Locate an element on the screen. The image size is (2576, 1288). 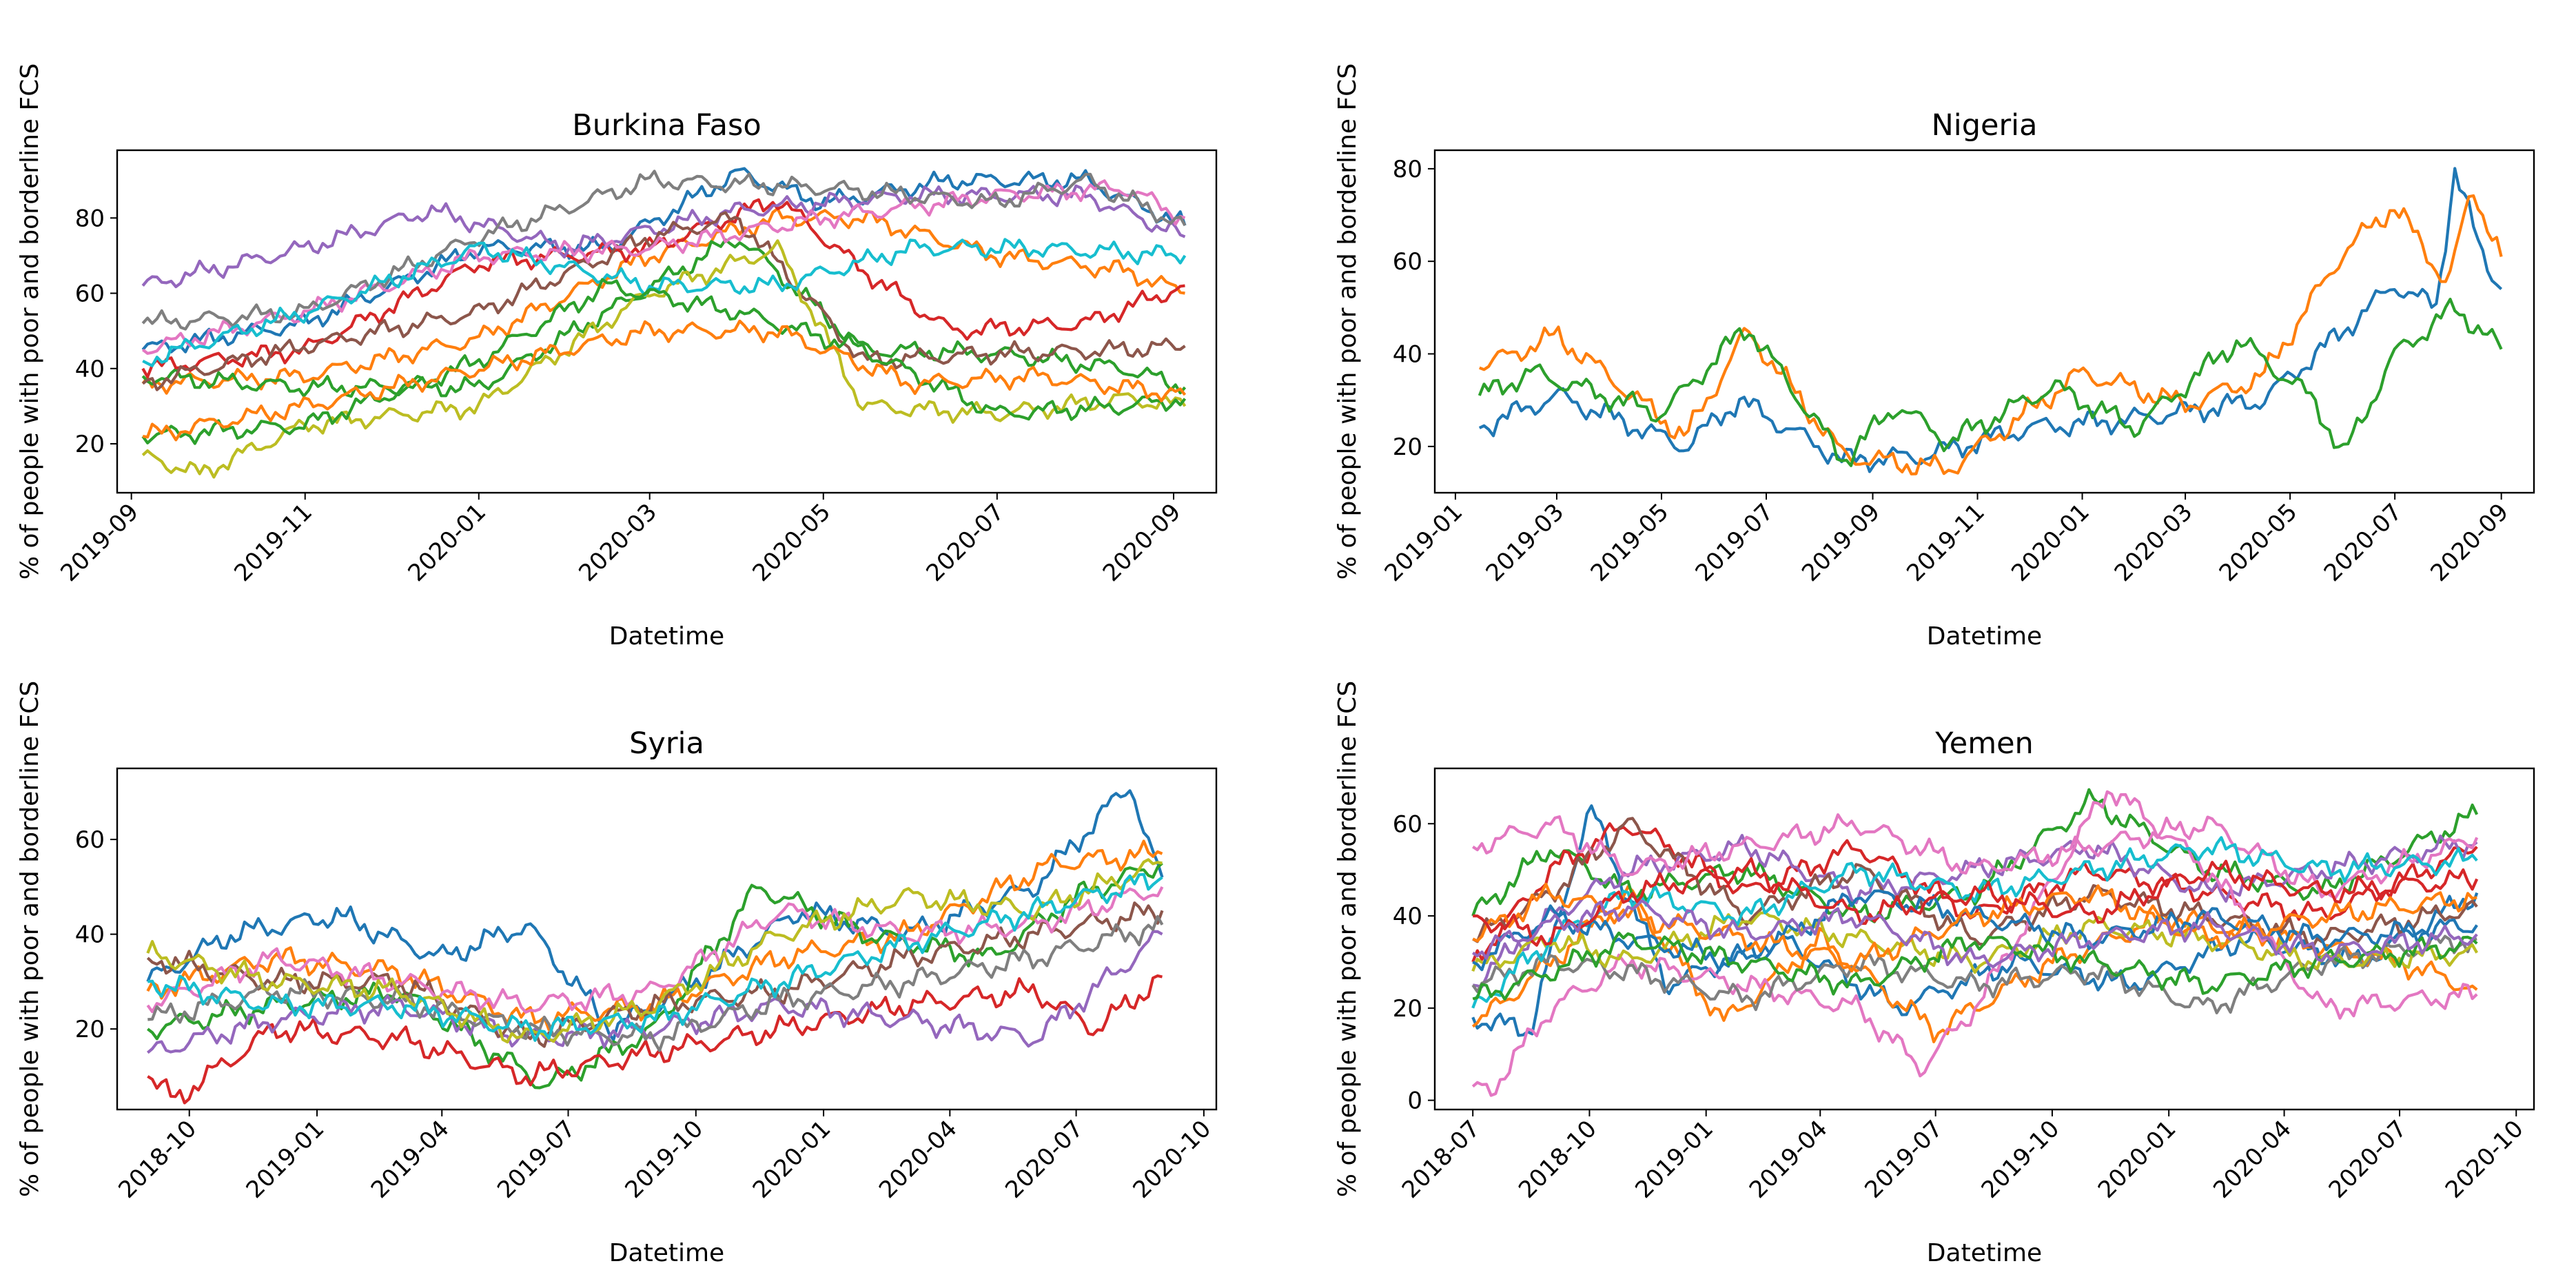
x-tick-label: 2019-05 is located at coordinates (1630, 542).